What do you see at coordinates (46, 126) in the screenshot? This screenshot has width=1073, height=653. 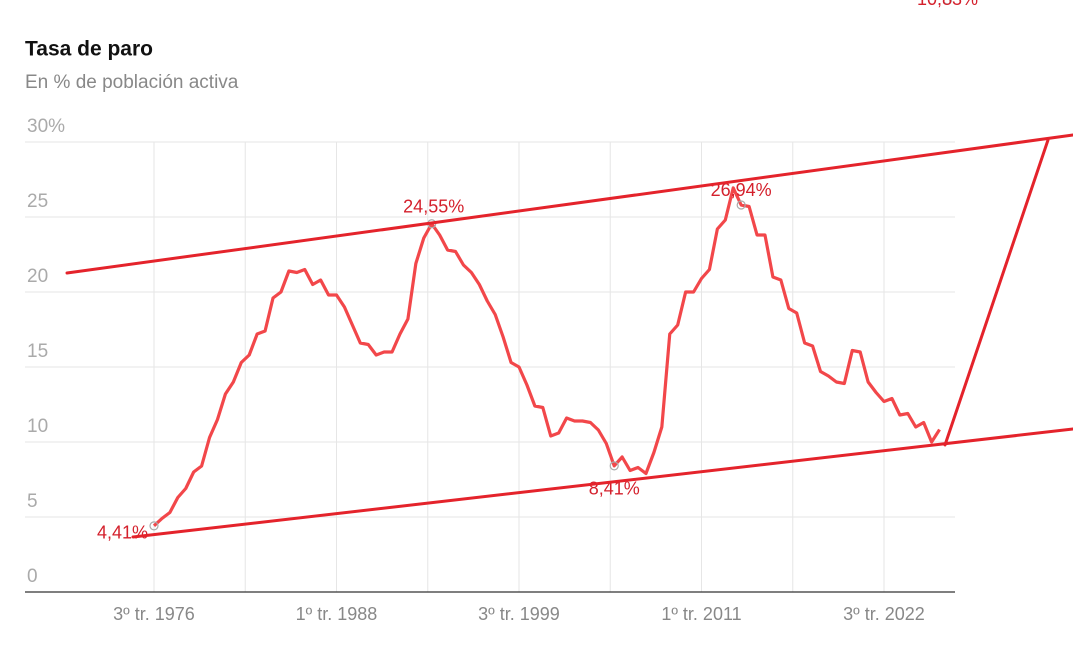 I see `y-tick-label: 30%` at bounding box center [46, 126].